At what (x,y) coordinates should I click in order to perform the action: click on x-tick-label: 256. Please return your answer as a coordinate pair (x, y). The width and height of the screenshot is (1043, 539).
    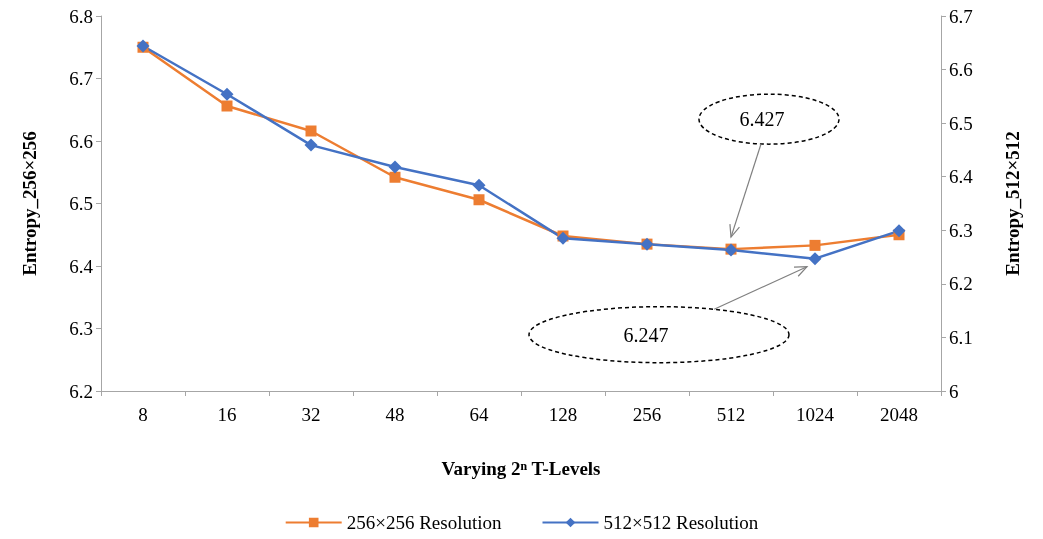
    Looking at the image, I should click on (647, 414).